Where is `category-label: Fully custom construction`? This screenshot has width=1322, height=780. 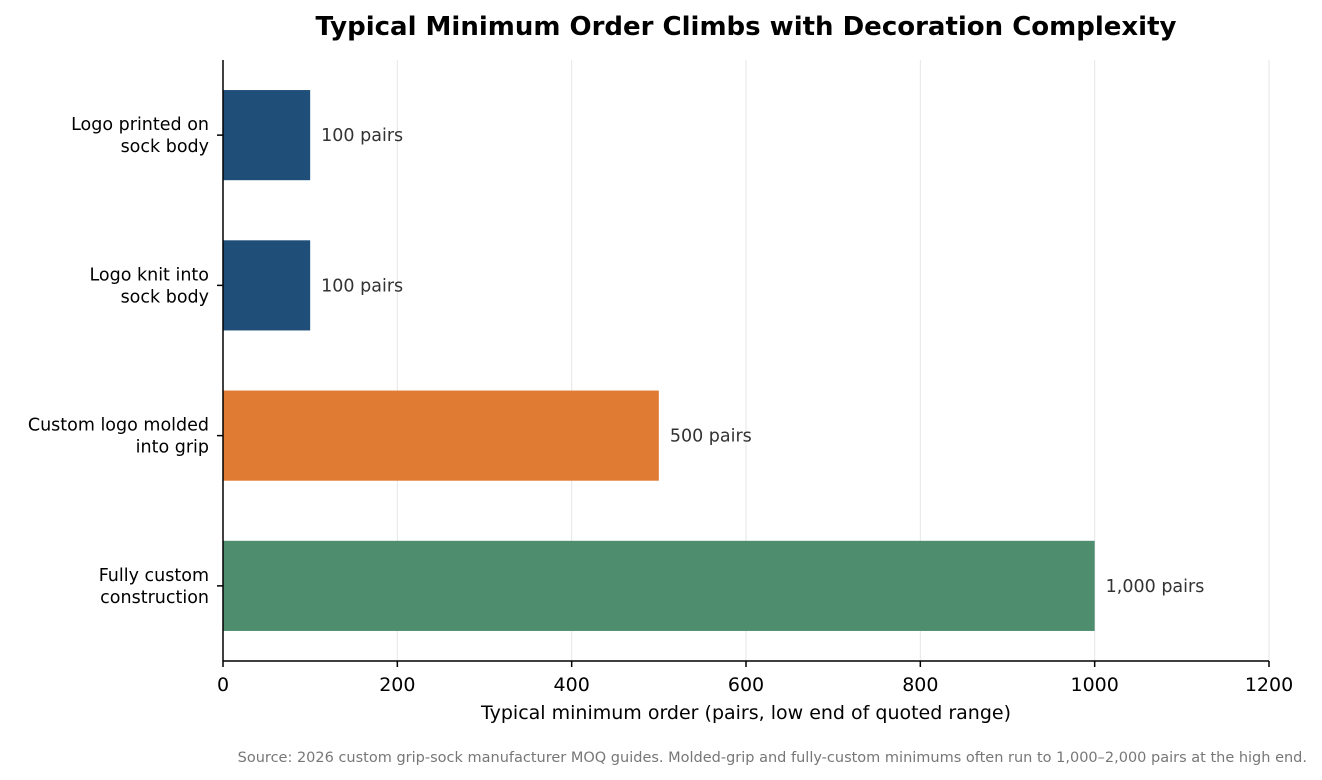
category-label: Fully custom construction is located at coordinates (154, 587).